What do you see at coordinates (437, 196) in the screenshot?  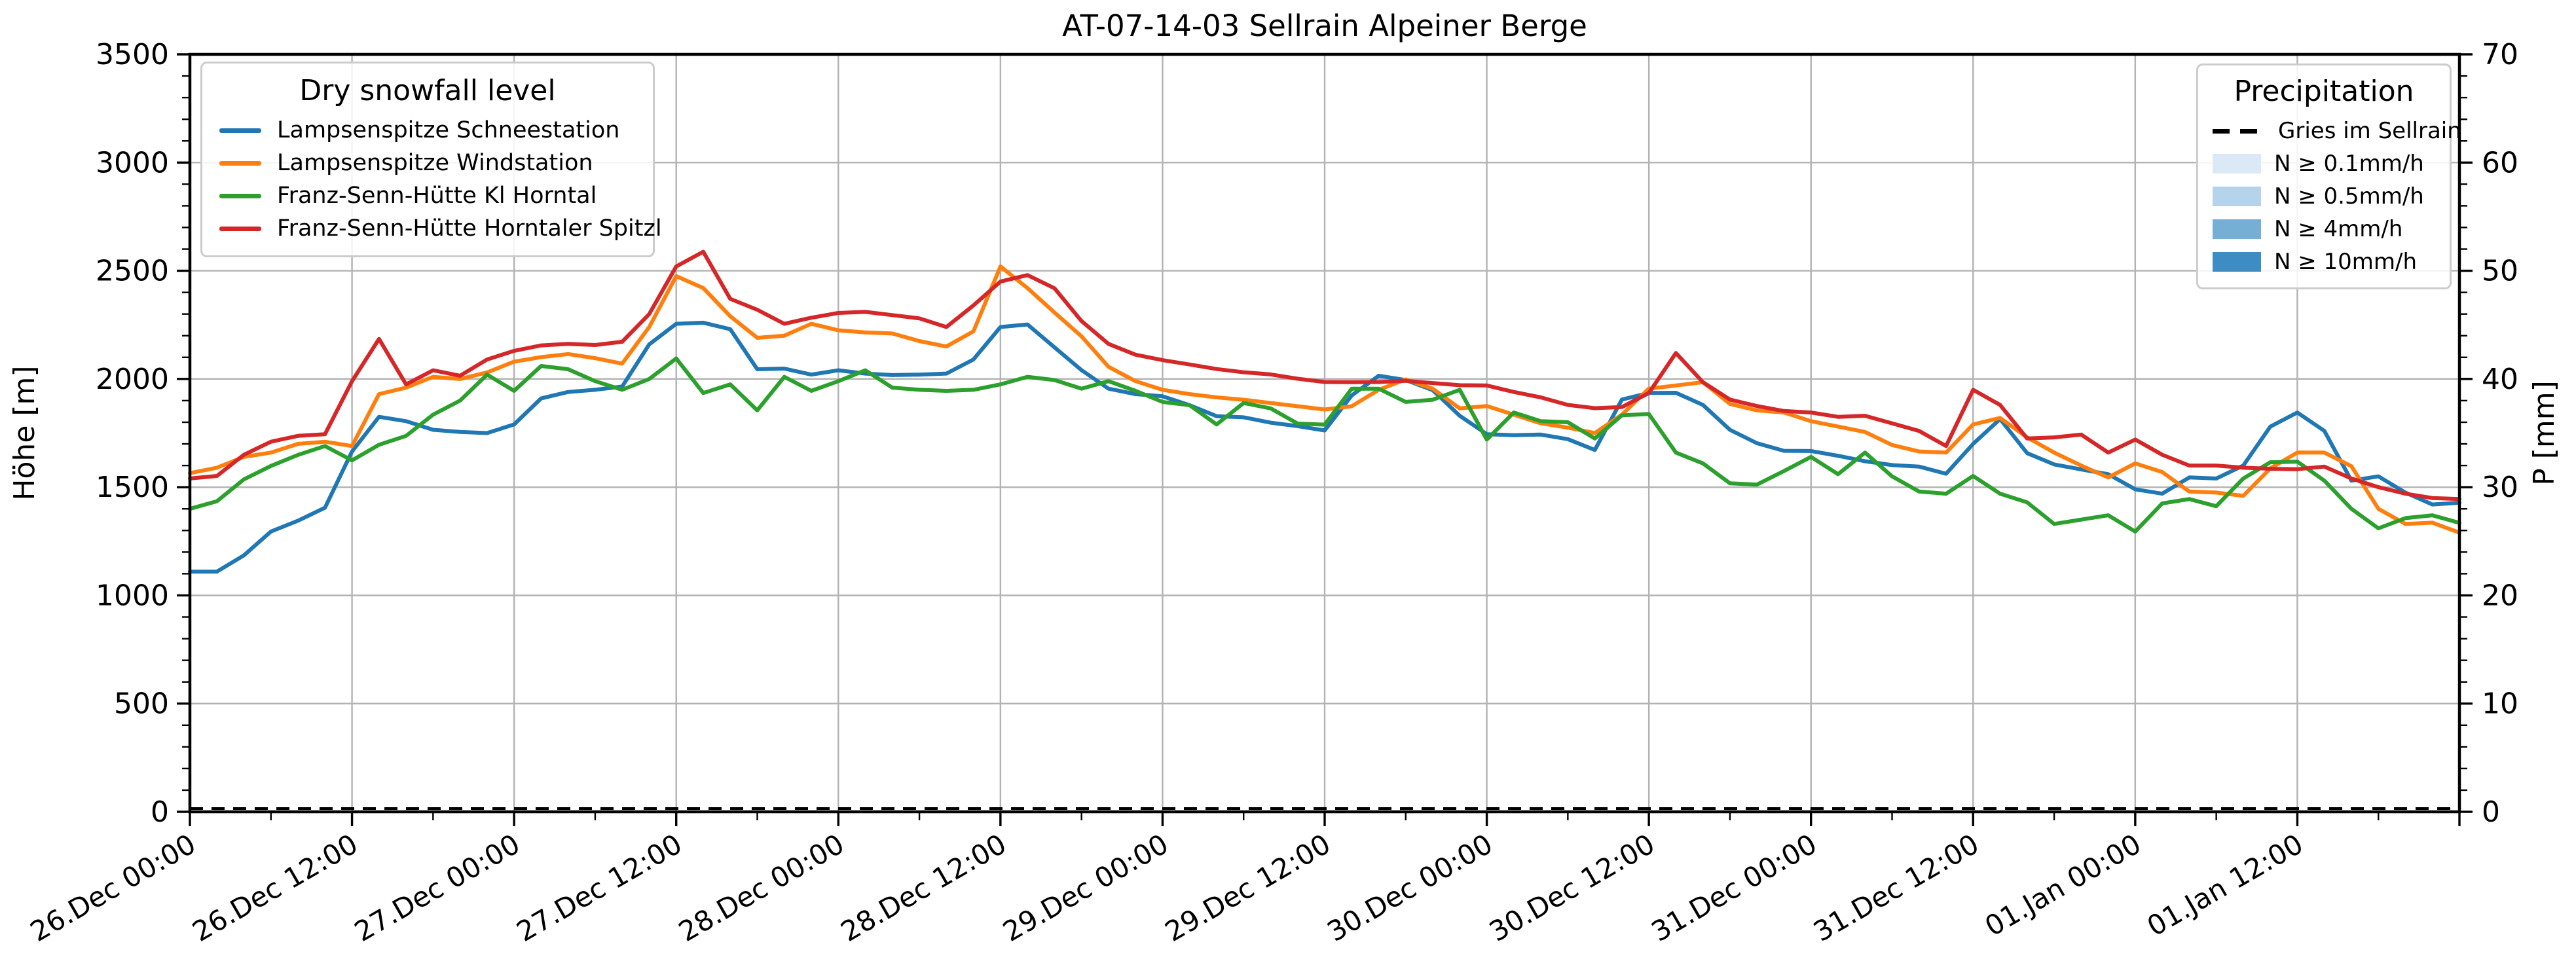 I see `legend-item-label: Franz-Senn-Hütte Kl Horntal` at bounding box center [437, 196].